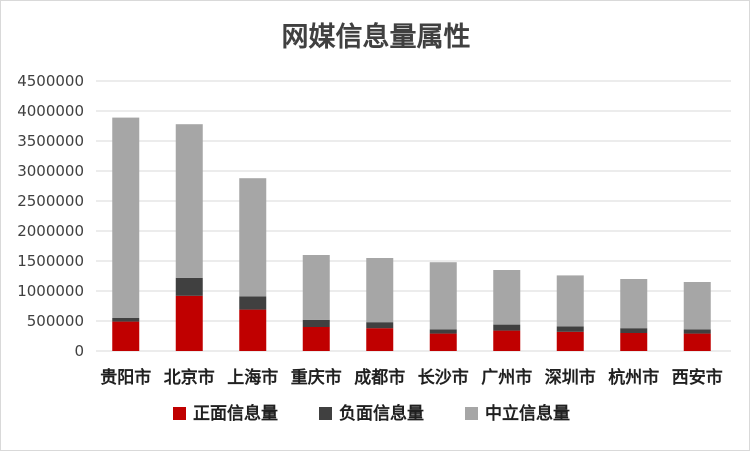  What do you see at coordinates (189, 377) in the screenshot?
I see `x-tick-label: 北京市` at bounding box center [189, 377].